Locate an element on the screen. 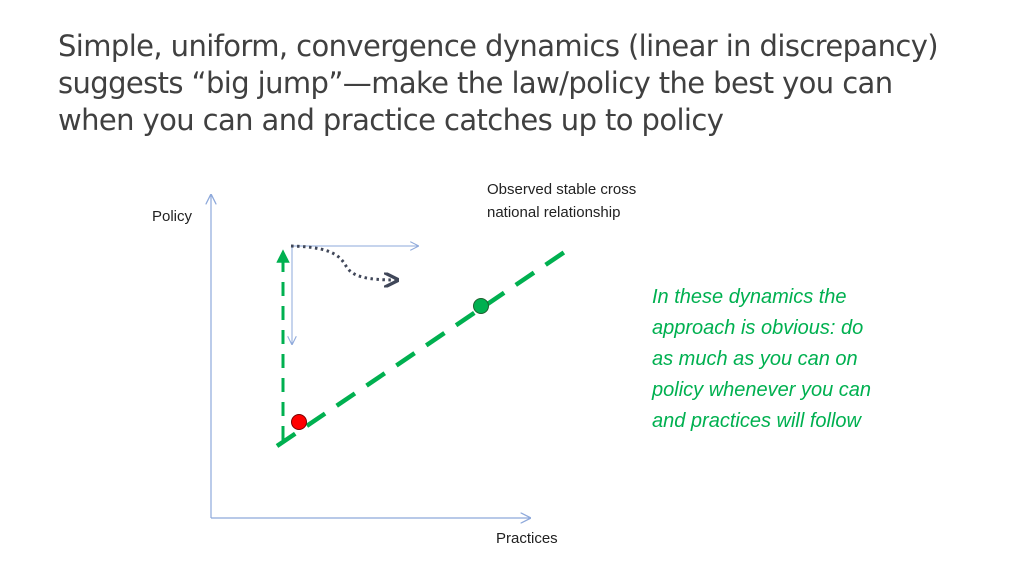 Image resolution: width=1024 pixels, height=576 pixels. relationship-line is located at coordinates (424, 346).